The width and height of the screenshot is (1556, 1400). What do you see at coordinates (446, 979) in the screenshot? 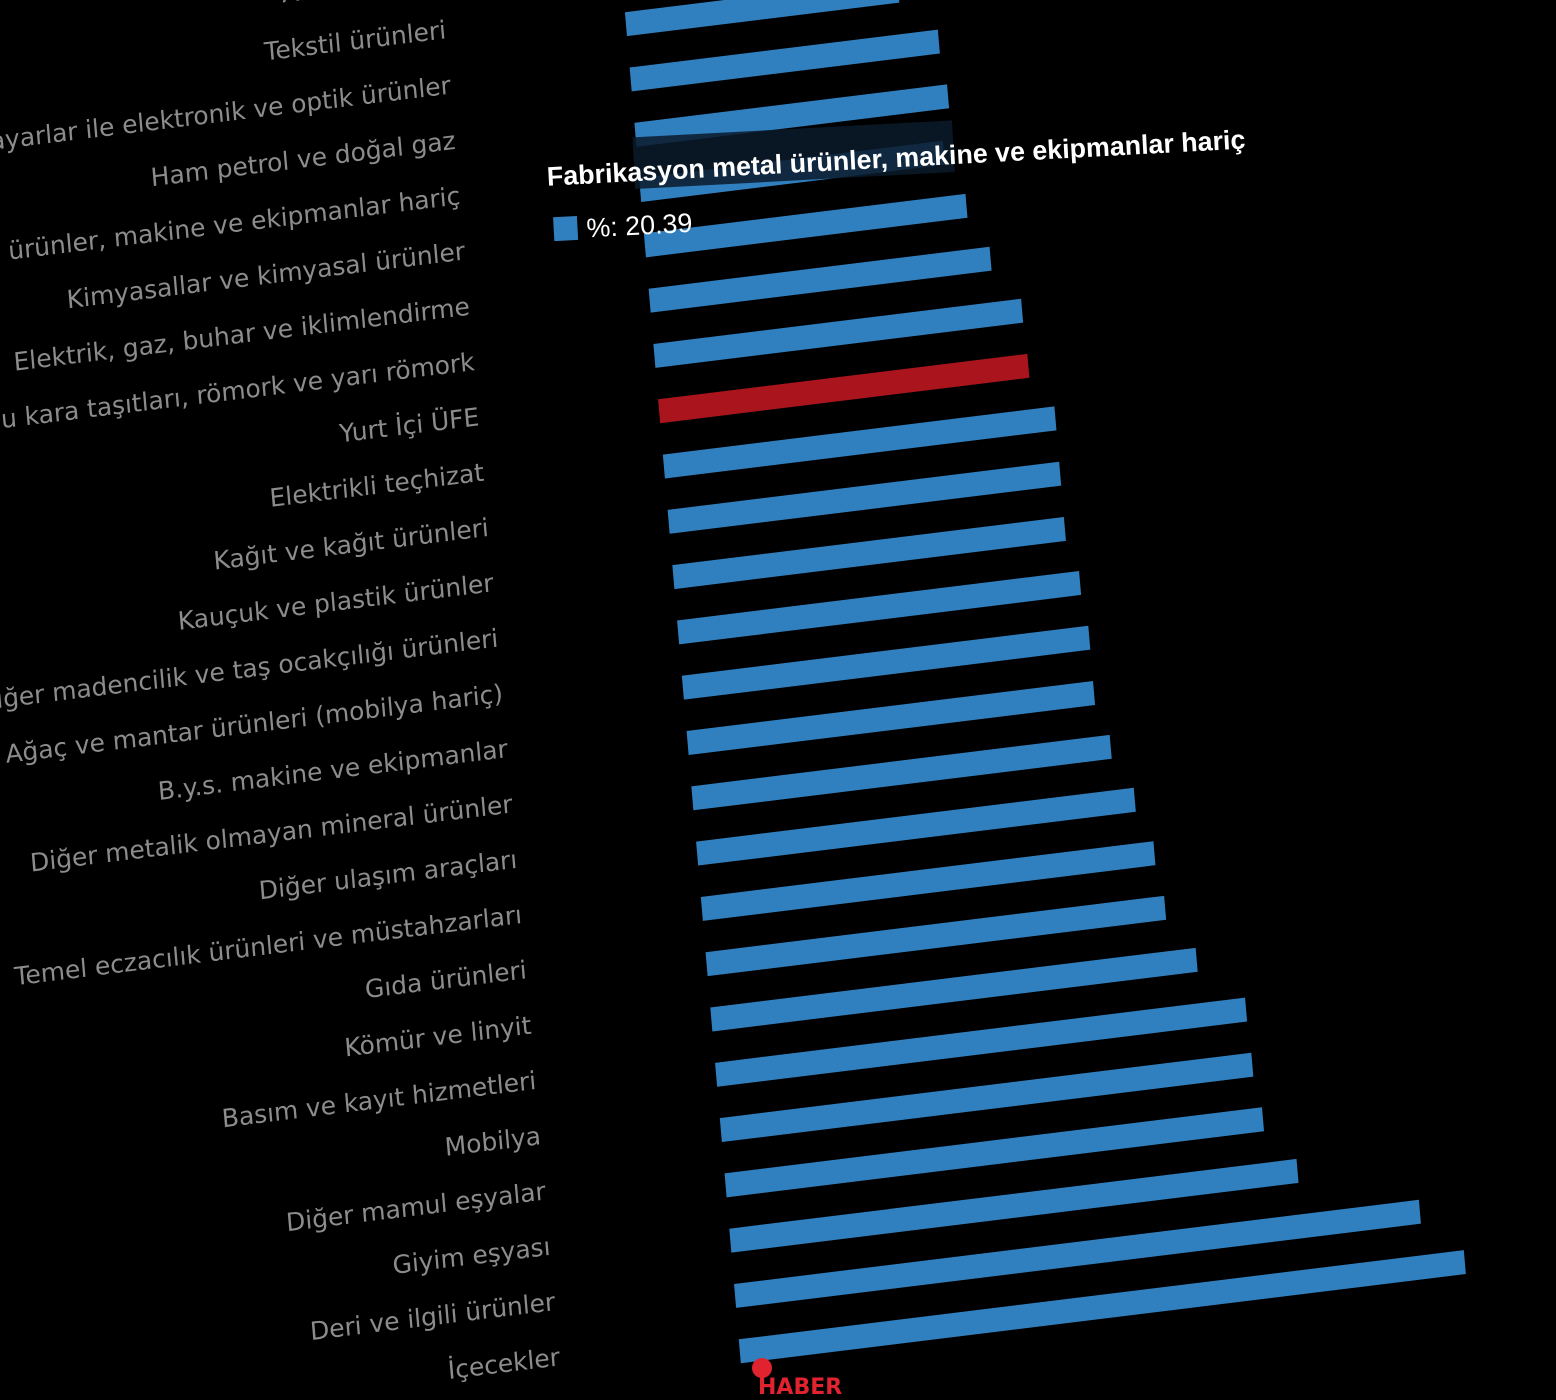
I see `category-label-18: Gıda ürünleri` at bounding box center [446, 979].